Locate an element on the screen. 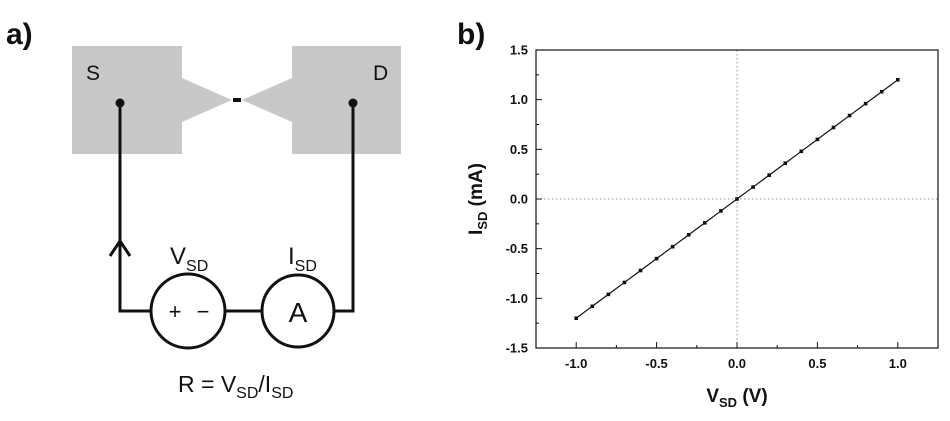  y-axis-ticks: -1.5 -1.0 -0.5 0.0 0.5 1.0 1.5 is located at coordinates (524, 199).